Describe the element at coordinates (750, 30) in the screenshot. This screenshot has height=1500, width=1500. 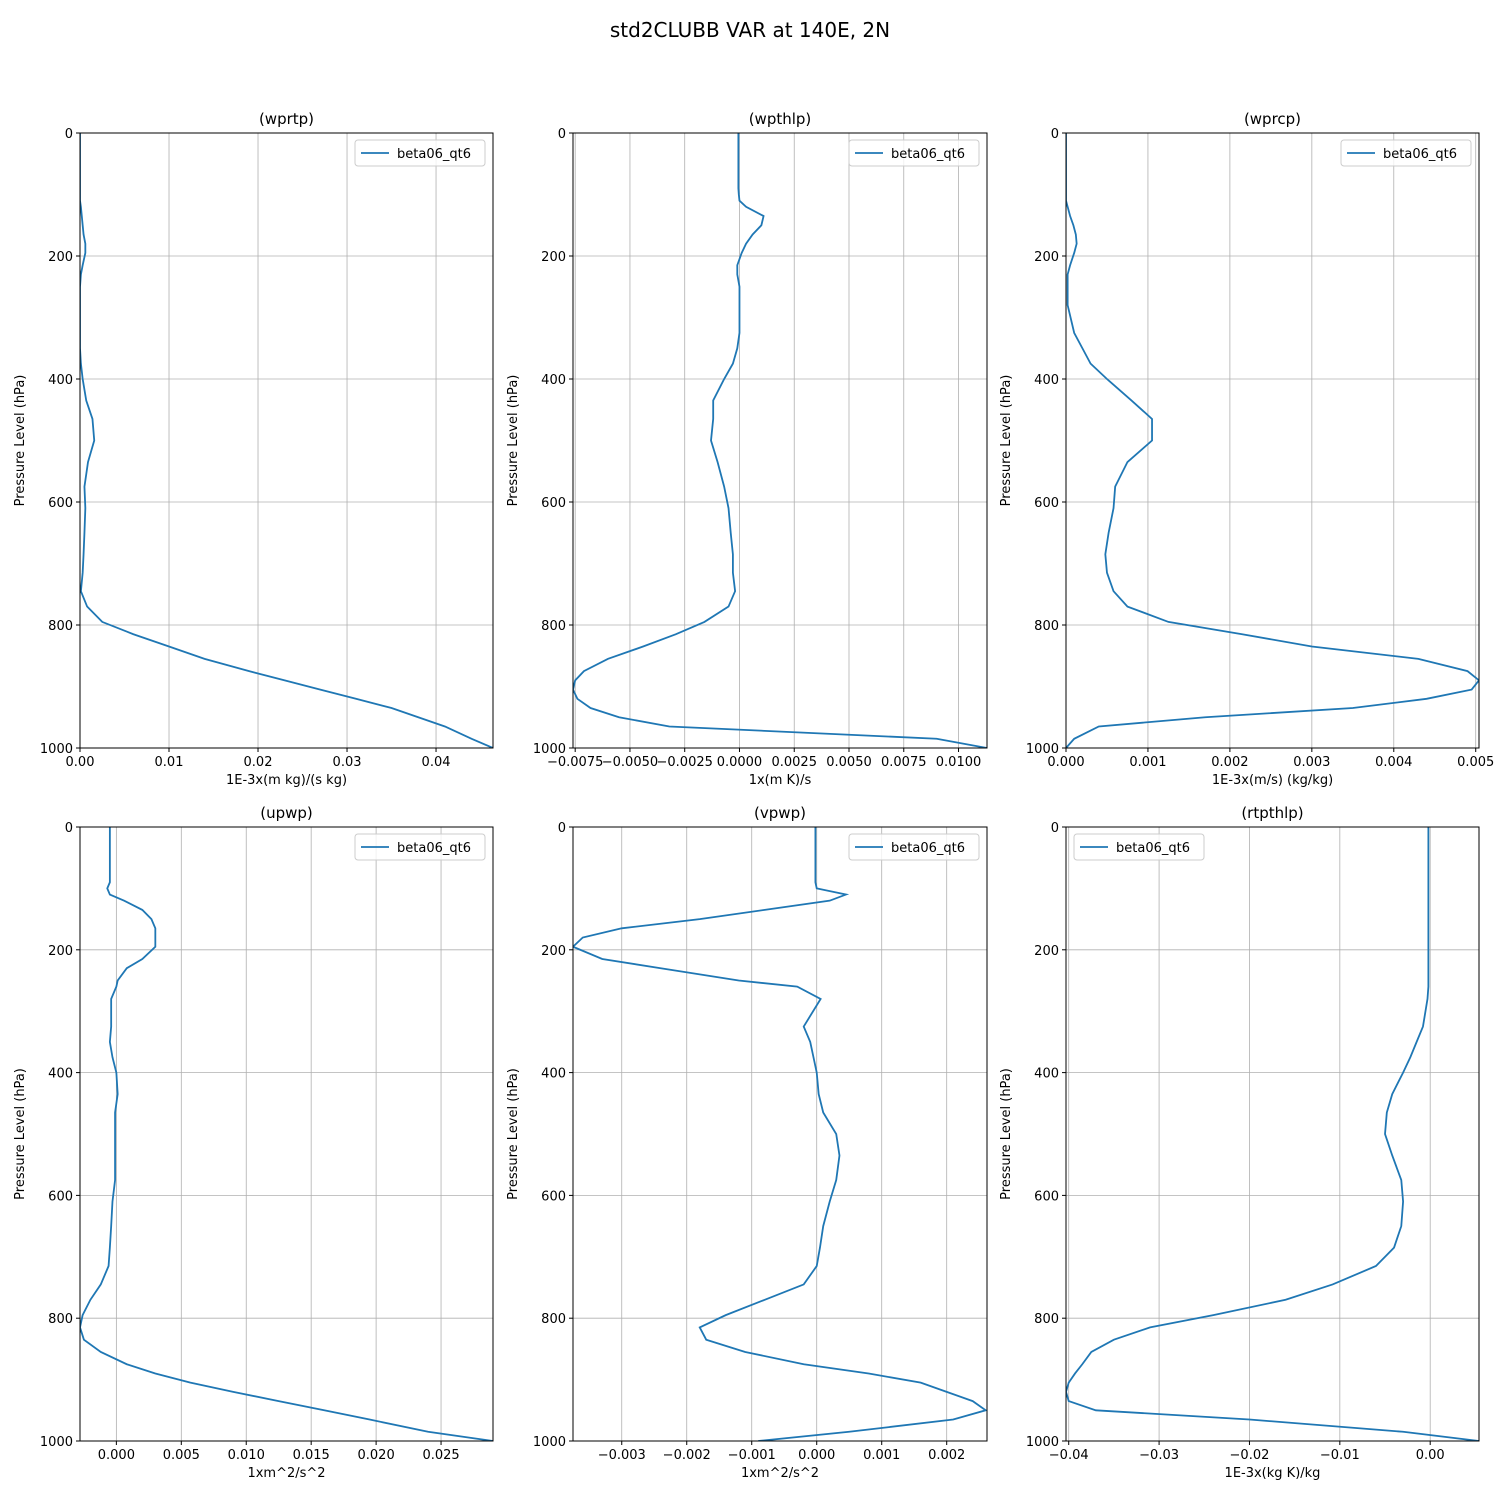
I see `figure-title: std2CLUBB VAR at 140E, 2N` at that location.